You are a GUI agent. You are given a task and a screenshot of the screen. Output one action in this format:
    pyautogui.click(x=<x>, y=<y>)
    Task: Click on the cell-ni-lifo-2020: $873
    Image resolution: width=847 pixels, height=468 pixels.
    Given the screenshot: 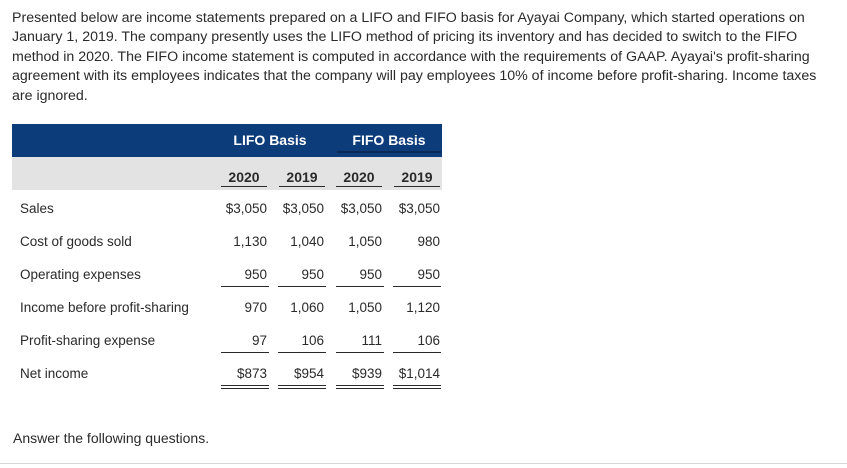 What is the action you would take?
    pyautogui.click(x=251, y=373)
    